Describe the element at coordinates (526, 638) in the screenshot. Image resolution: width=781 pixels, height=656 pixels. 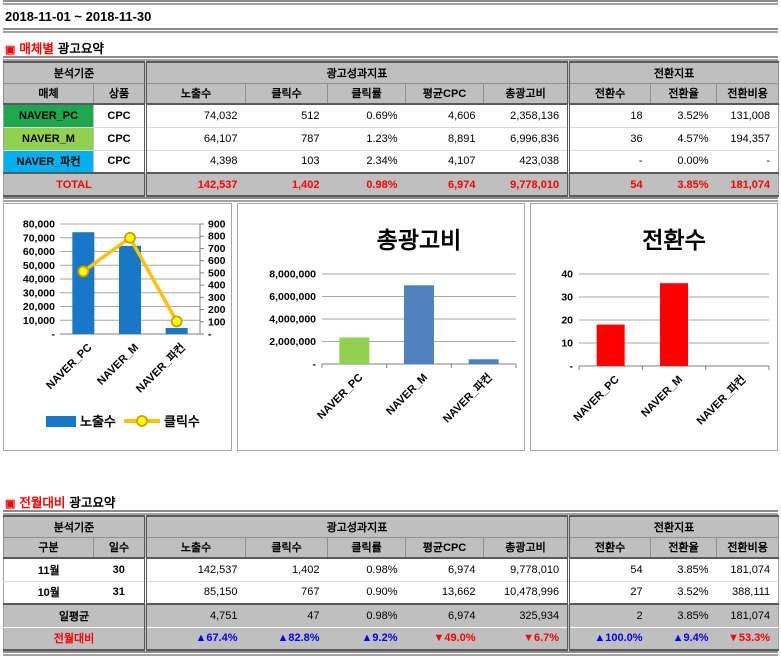
I see `cell-mom-total-cost: ▼6.7%` at that location.